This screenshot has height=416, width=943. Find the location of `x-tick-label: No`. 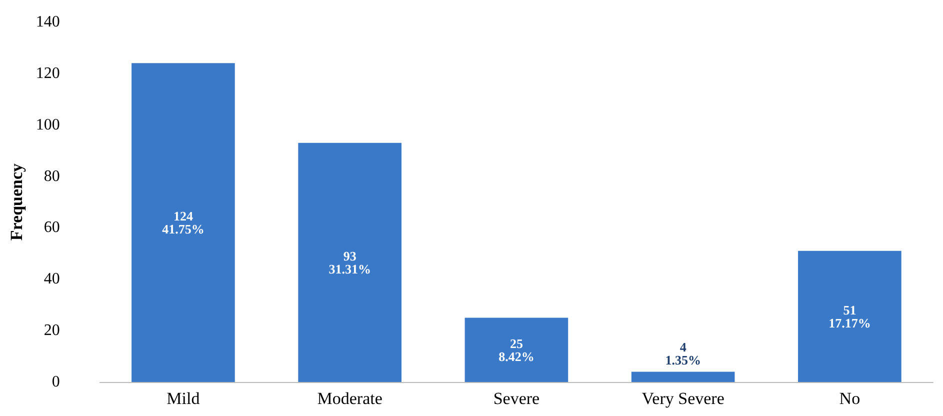

x-tick-label: No is located at coordinates (849, 398).